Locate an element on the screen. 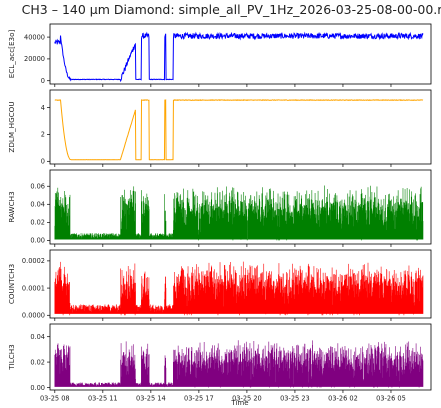  y-tick-label: 20000 is located at coordinates (34, 59).